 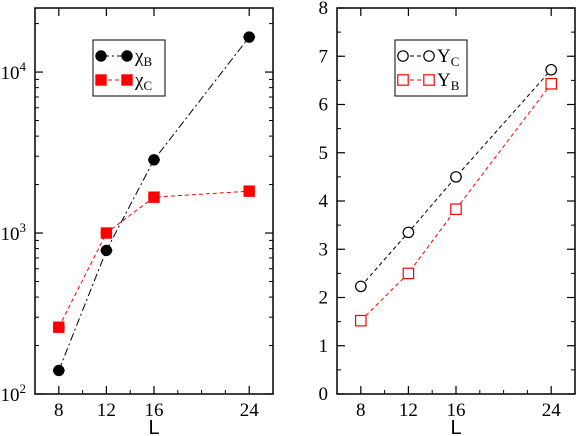 What do you see at coordinates (153, 426) in the screenshot?
I see `left-x-axis-title: L` at bounding box center [153, 426].